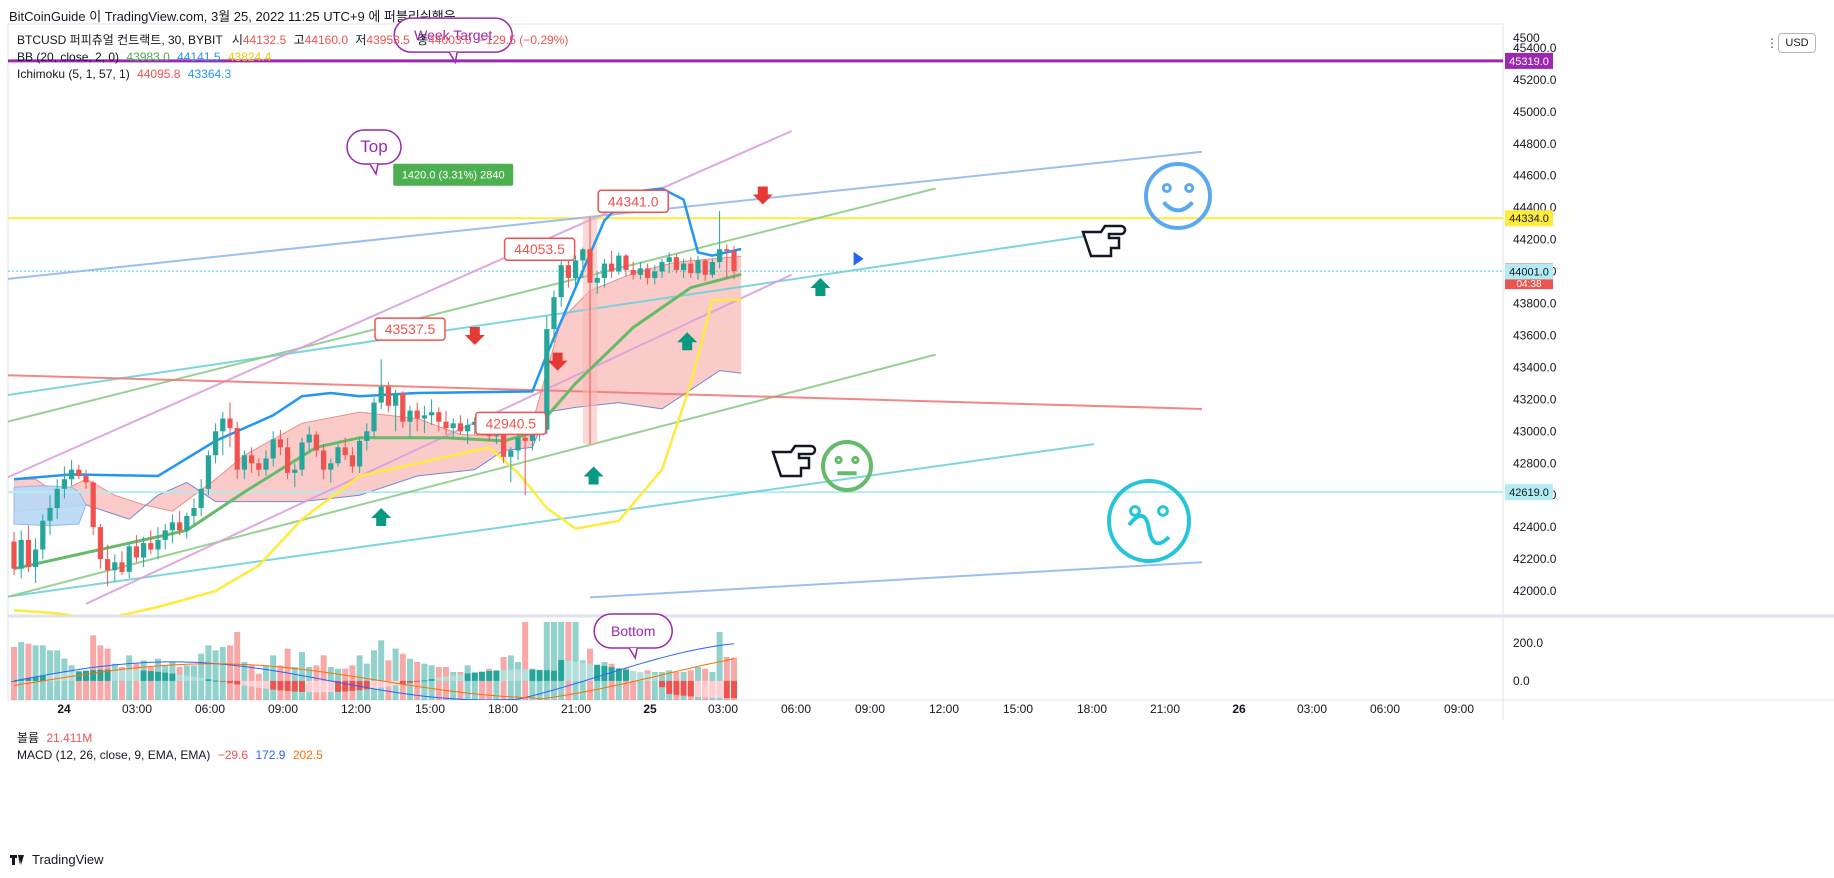  I want to click on price-tick-label: 44800.0, so click(1535, 144).